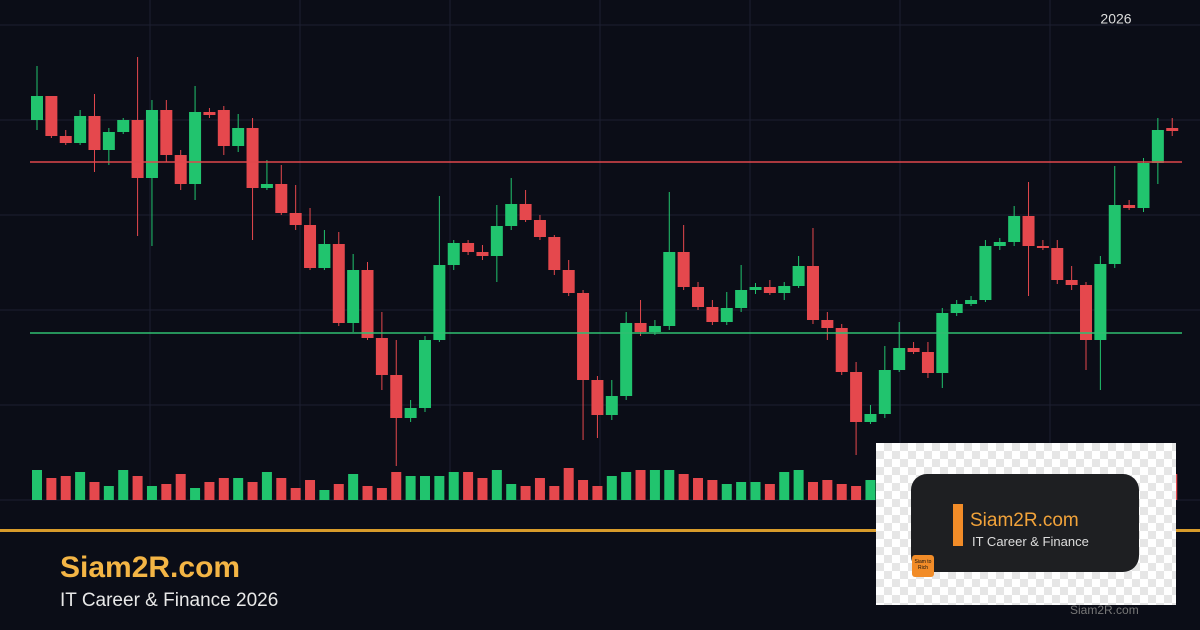 This screenshot has width=1200, height=630. Describe the element at coordinates (923, 566) in the screenshot. I see `badge-icon: Siam to Rich` at that location.